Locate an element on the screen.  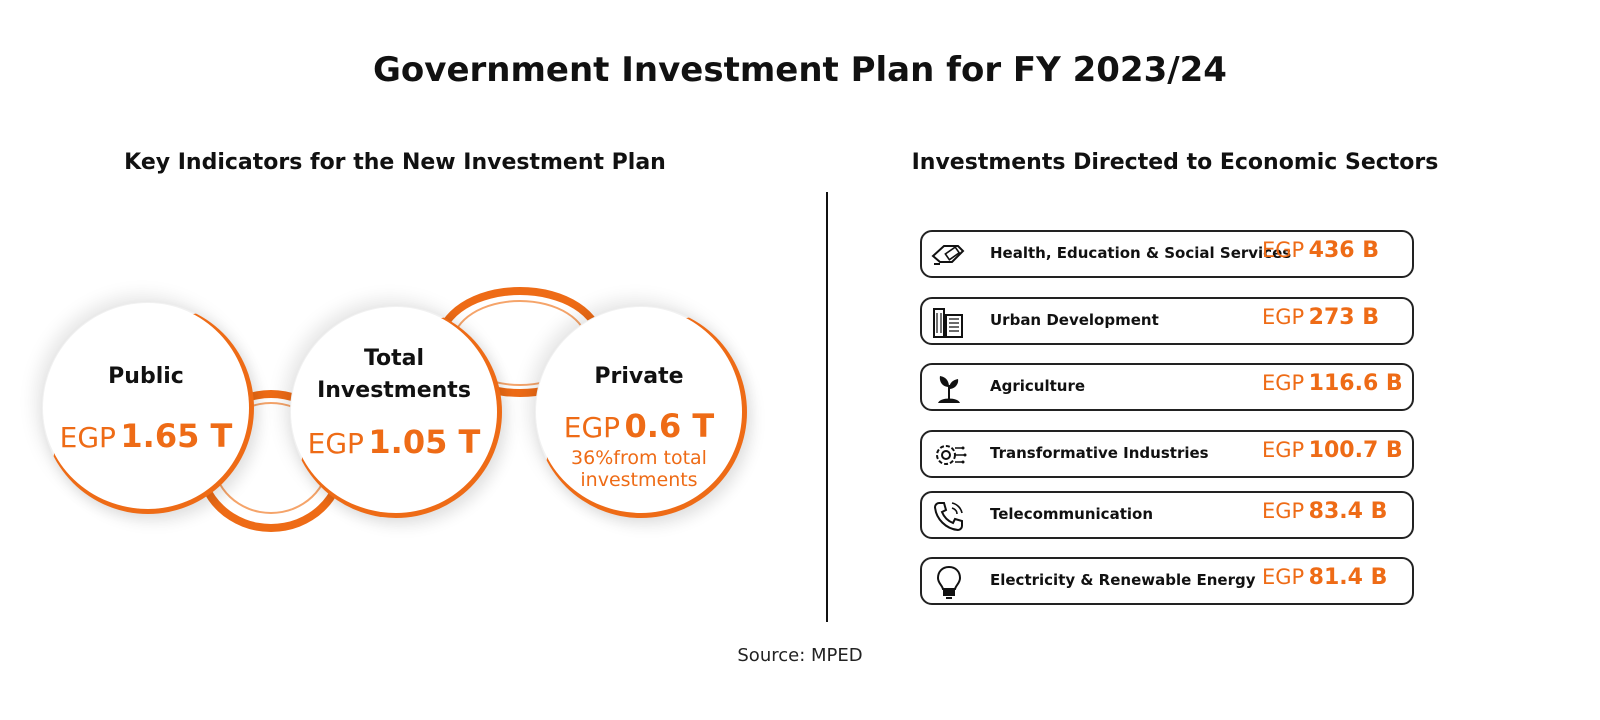
public-amount: 1.65 T is located at coordinates (176, 436).